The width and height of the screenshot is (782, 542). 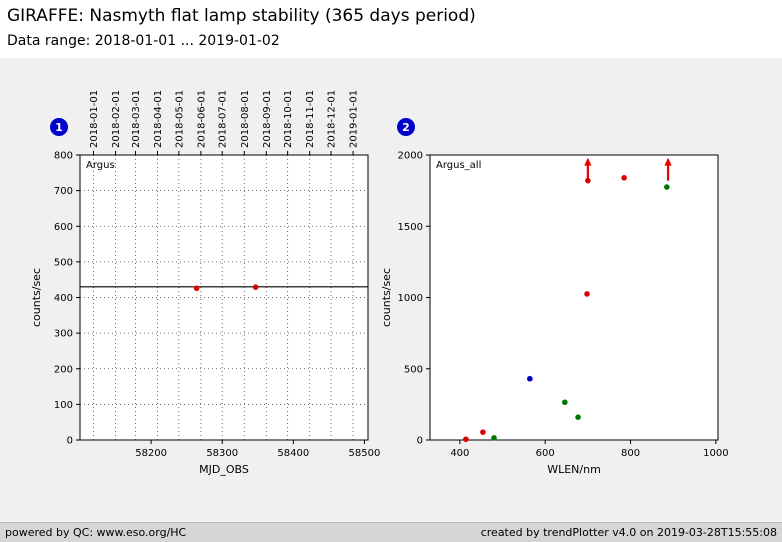 What do you see at coordinates (267, 119) in the screenshot?
I see `top-date-label: 2018-09-01` at bounding box center [267, 119].